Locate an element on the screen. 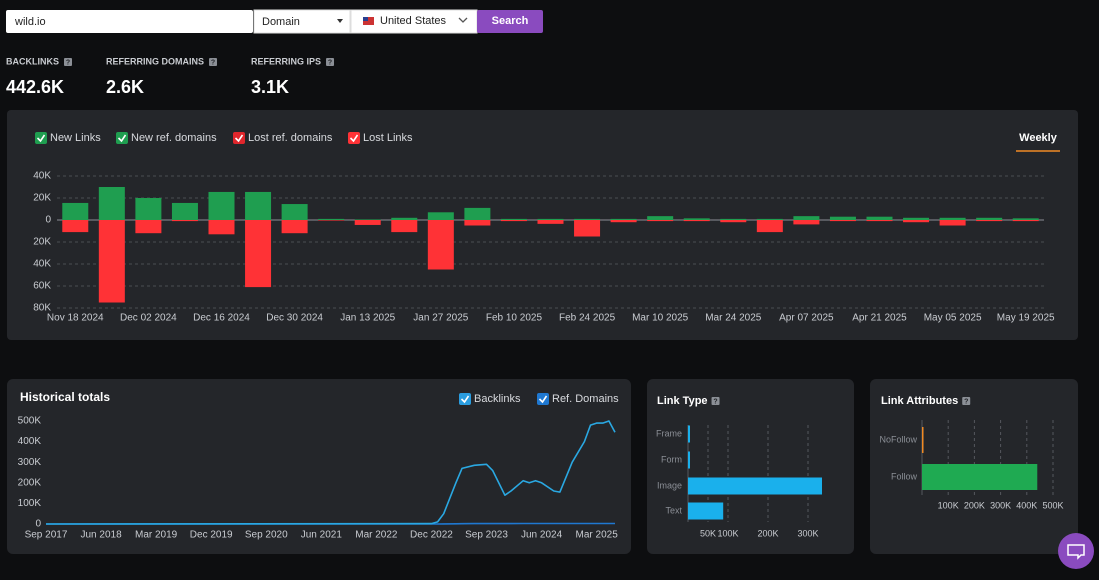  y-tick-label: 0 is located at coordinates (48, 220).